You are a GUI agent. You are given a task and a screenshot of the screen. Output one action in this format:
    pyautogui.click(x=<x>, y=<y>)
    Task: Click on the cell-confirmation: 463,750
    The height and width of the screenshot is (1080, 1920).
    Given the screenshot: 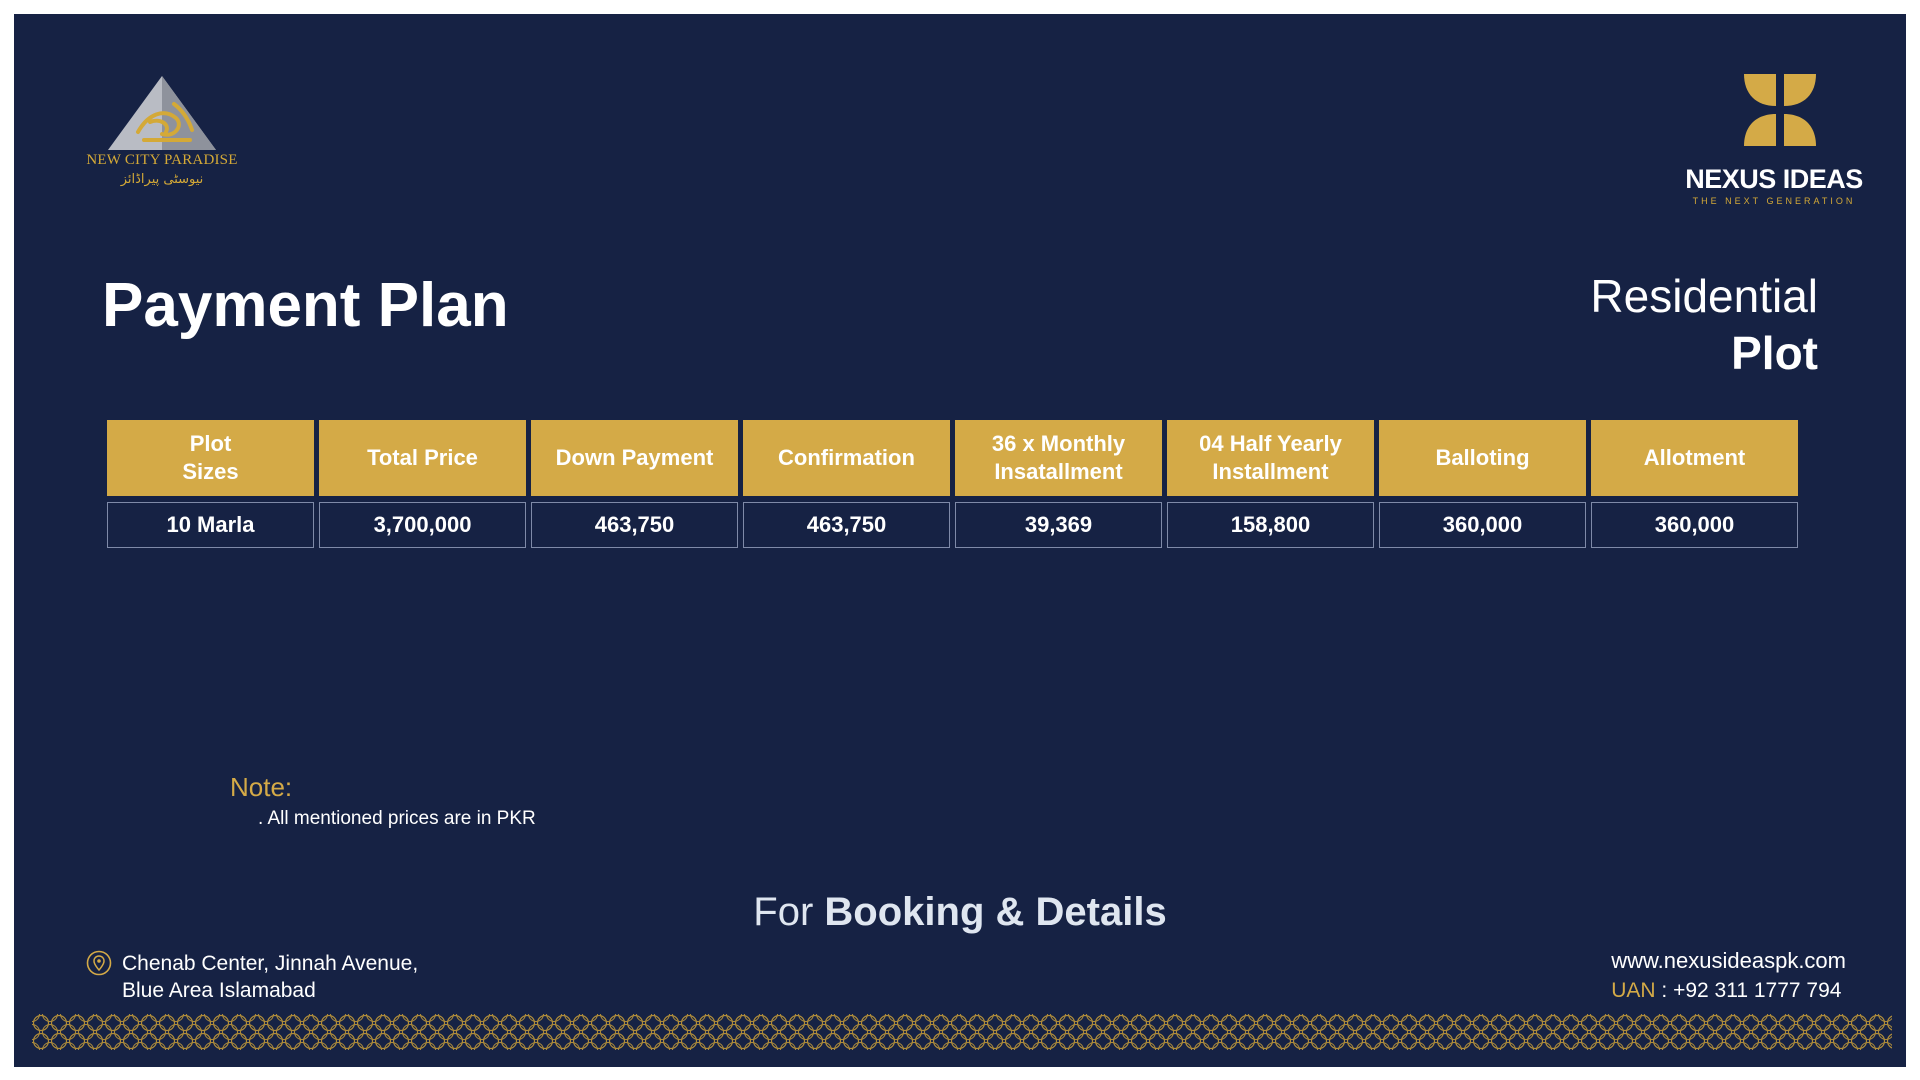 What is the action you would take?
    pyautogui.click(x=846, y=525)
    